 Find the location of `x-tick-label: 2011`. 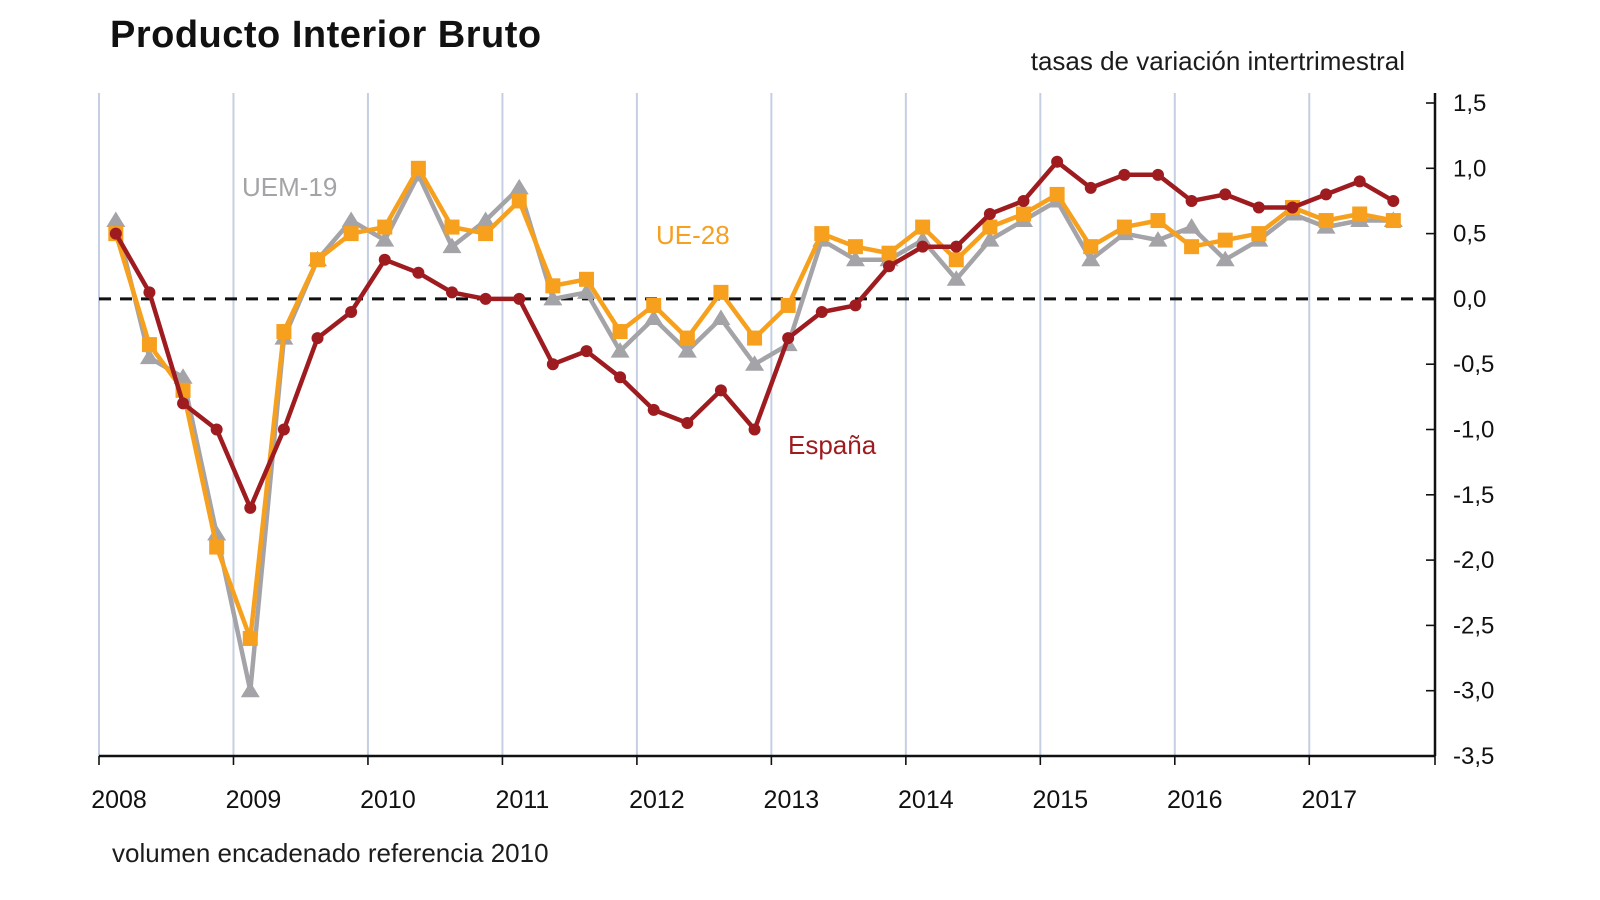

x-tick-label: 2011 is located at coordinates (523, 800).